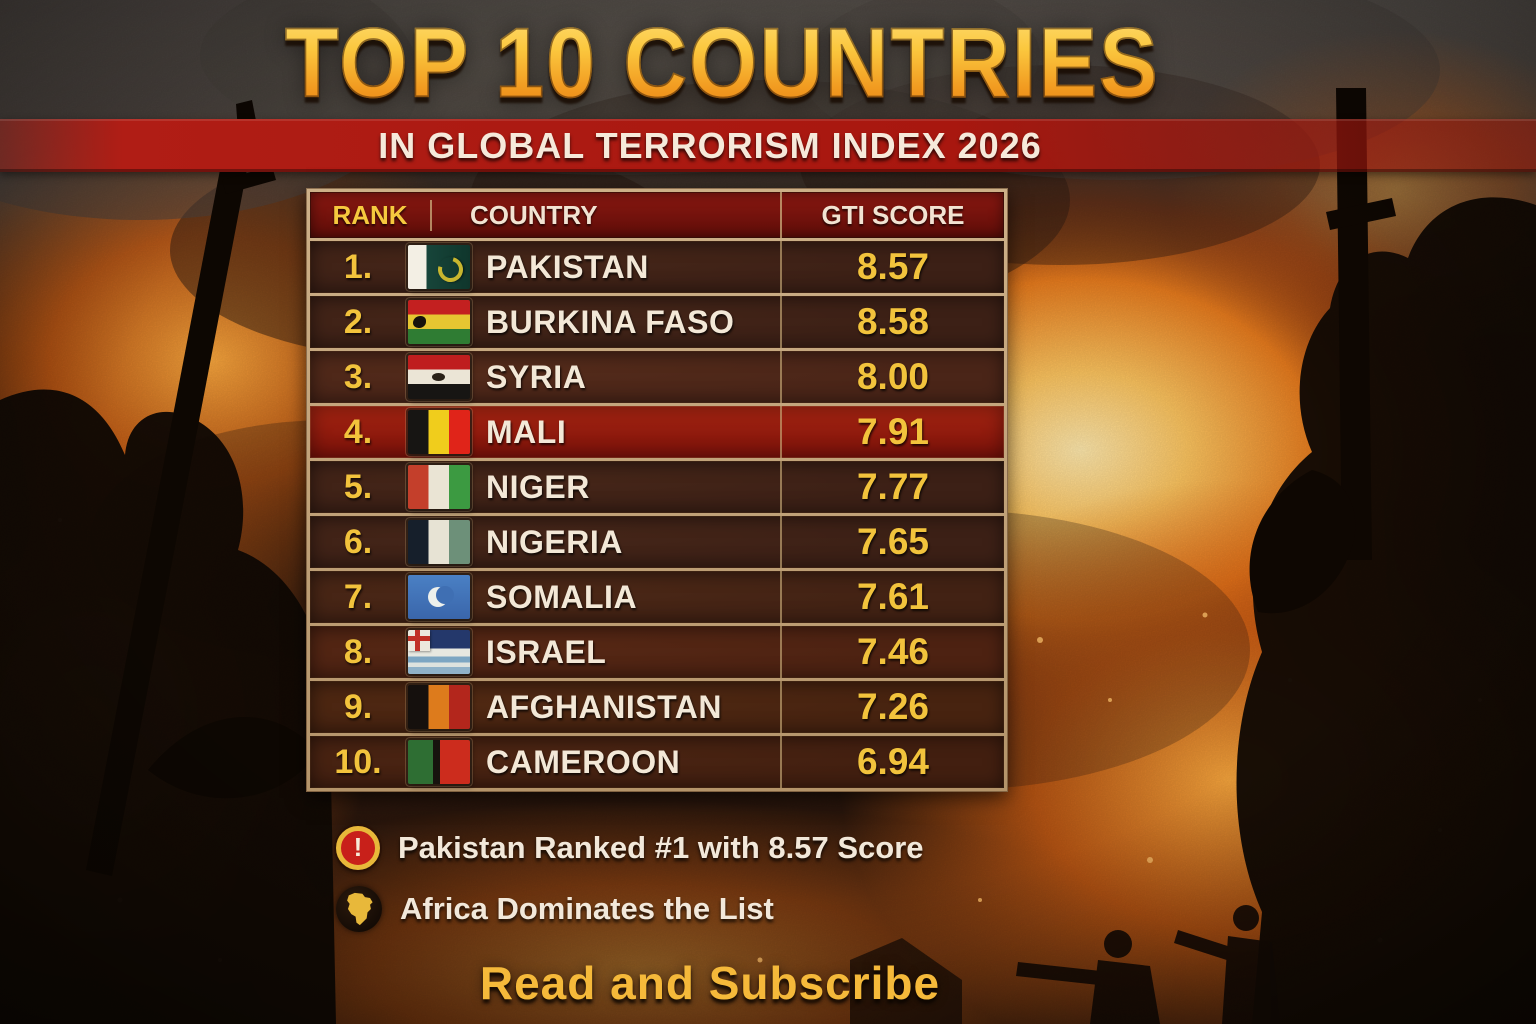 The height and width of the screenshot is (1024, 1536). I want to click on rank-cell: 1., so click(358, 266).